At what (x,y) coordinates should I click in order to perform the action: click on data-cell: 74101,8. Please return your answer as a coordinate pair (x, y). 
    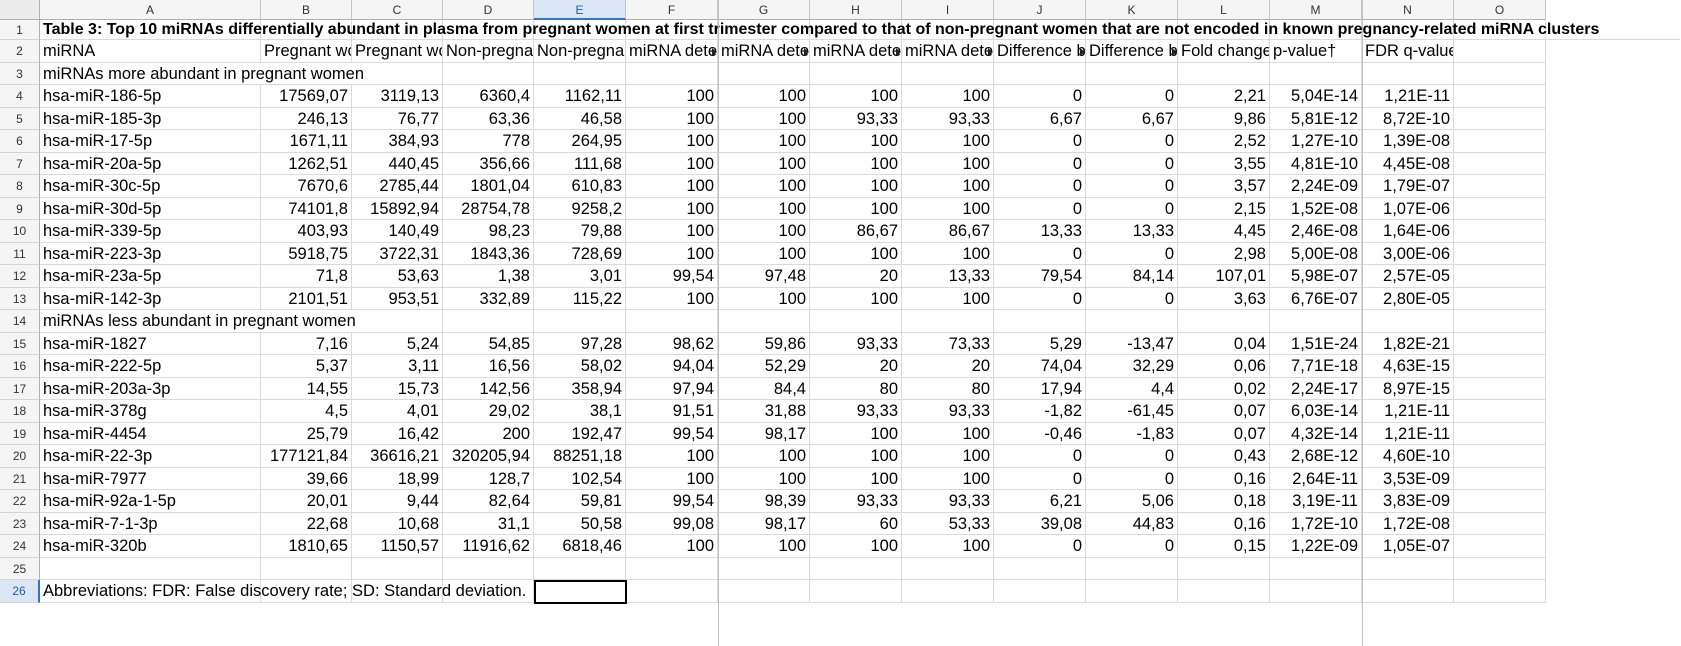
    Looking at the image, I should click on (306, 208).